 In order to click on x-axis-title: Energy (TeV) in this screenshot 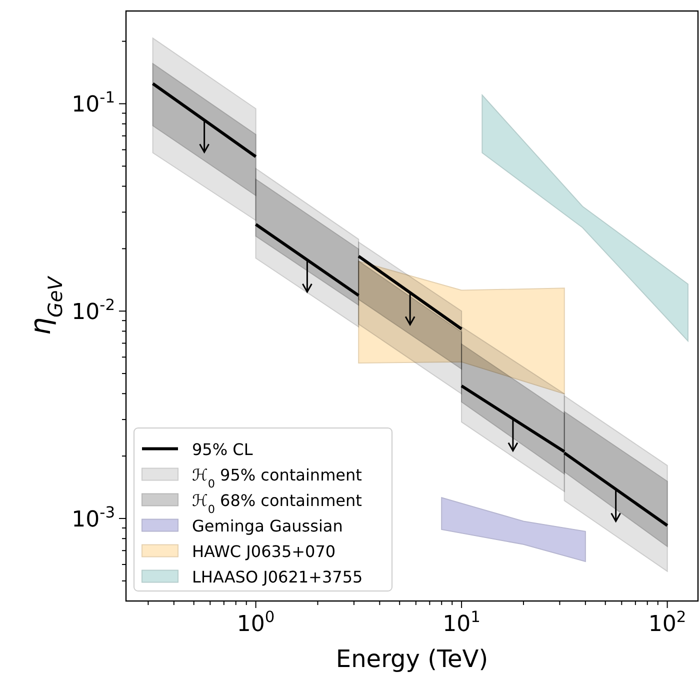, I will do `click(412, 659)`.